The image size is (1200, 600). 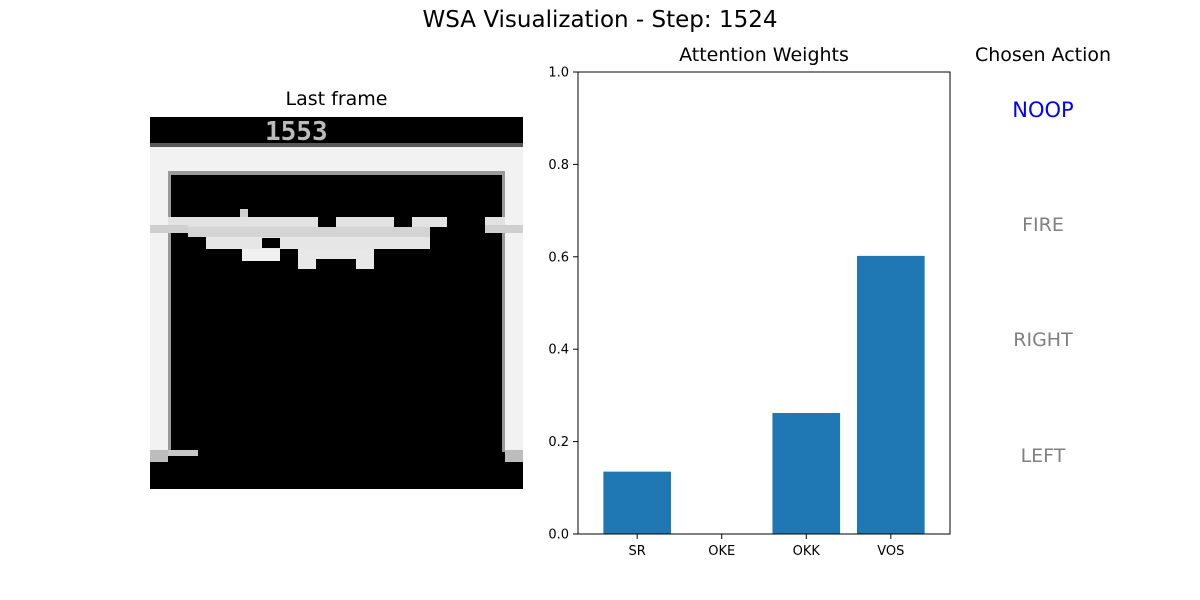 What do you see at coordinates (558, 73) in the screenshot?
I see `y-tick-label: 1.0` at bounding box center [558, 73].